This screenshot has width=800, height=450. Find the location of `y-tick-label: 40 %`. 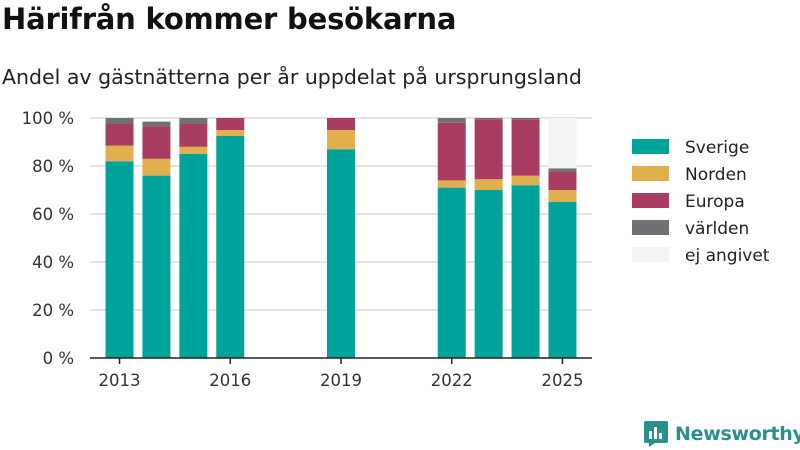

y-tick-label: 40 % is located at coordinates (53, 262).